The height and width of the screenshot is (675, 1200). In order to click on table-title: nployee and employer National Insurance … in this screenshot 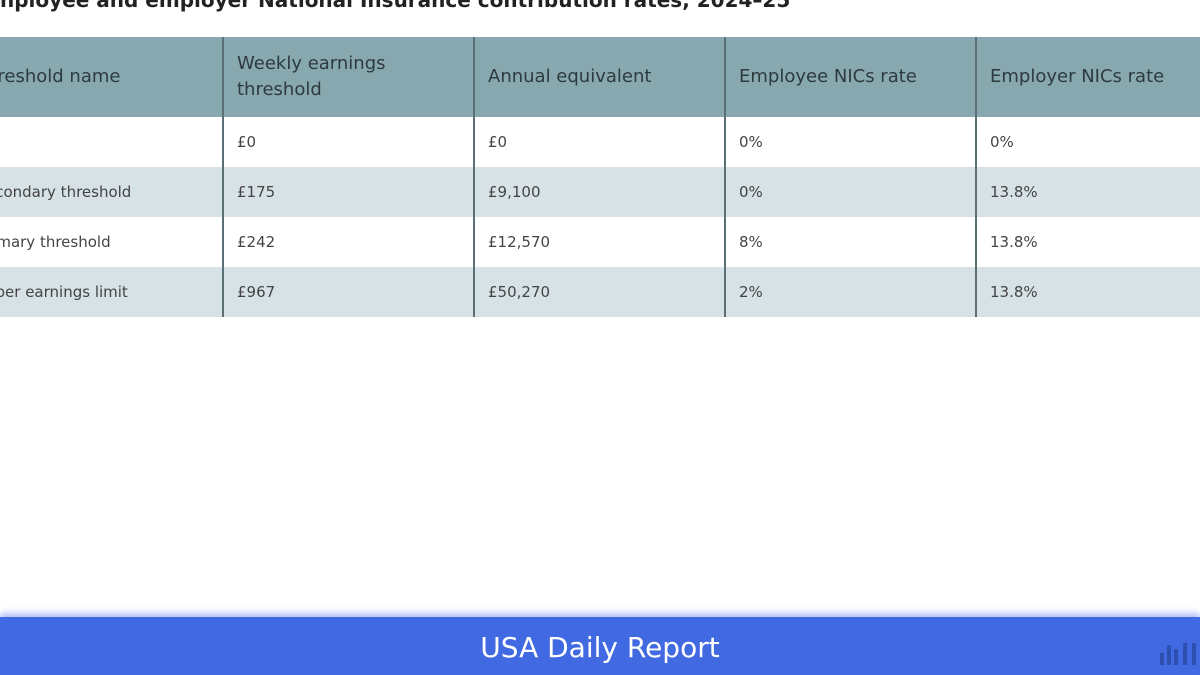, I will do `click(395, 6)`.